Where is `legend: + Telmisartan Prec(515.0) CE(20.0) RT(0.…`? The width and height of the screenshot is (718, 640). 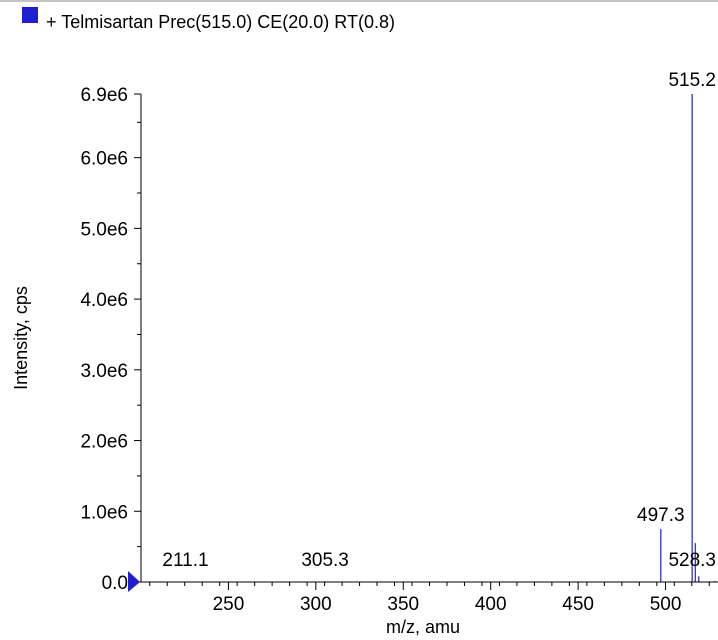 legend: + Telmisartan Prec(515.0) CE(20.0) RT(0.… is located at coordinates (208, 19).